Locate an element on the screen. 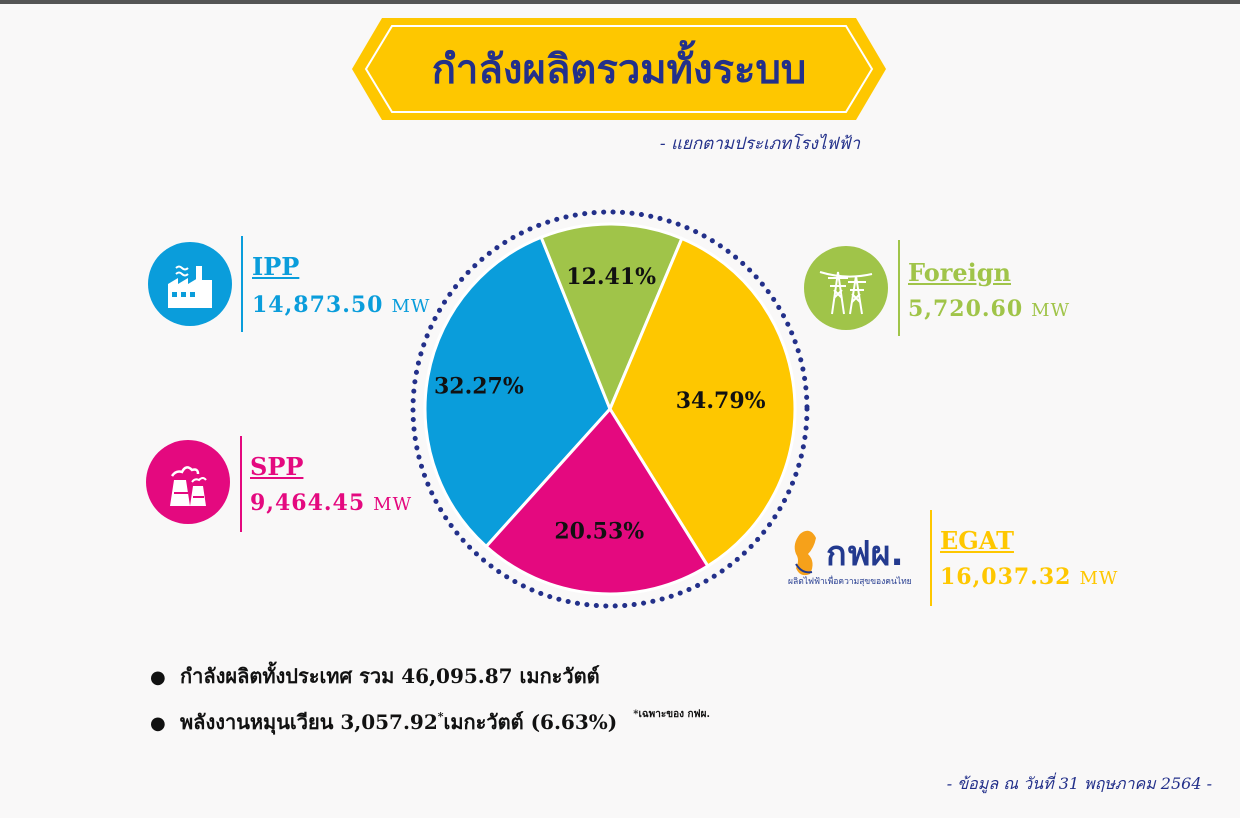 This screenshot has width=1240, height=818. ipp-divider is located at coordinates (242, 284).